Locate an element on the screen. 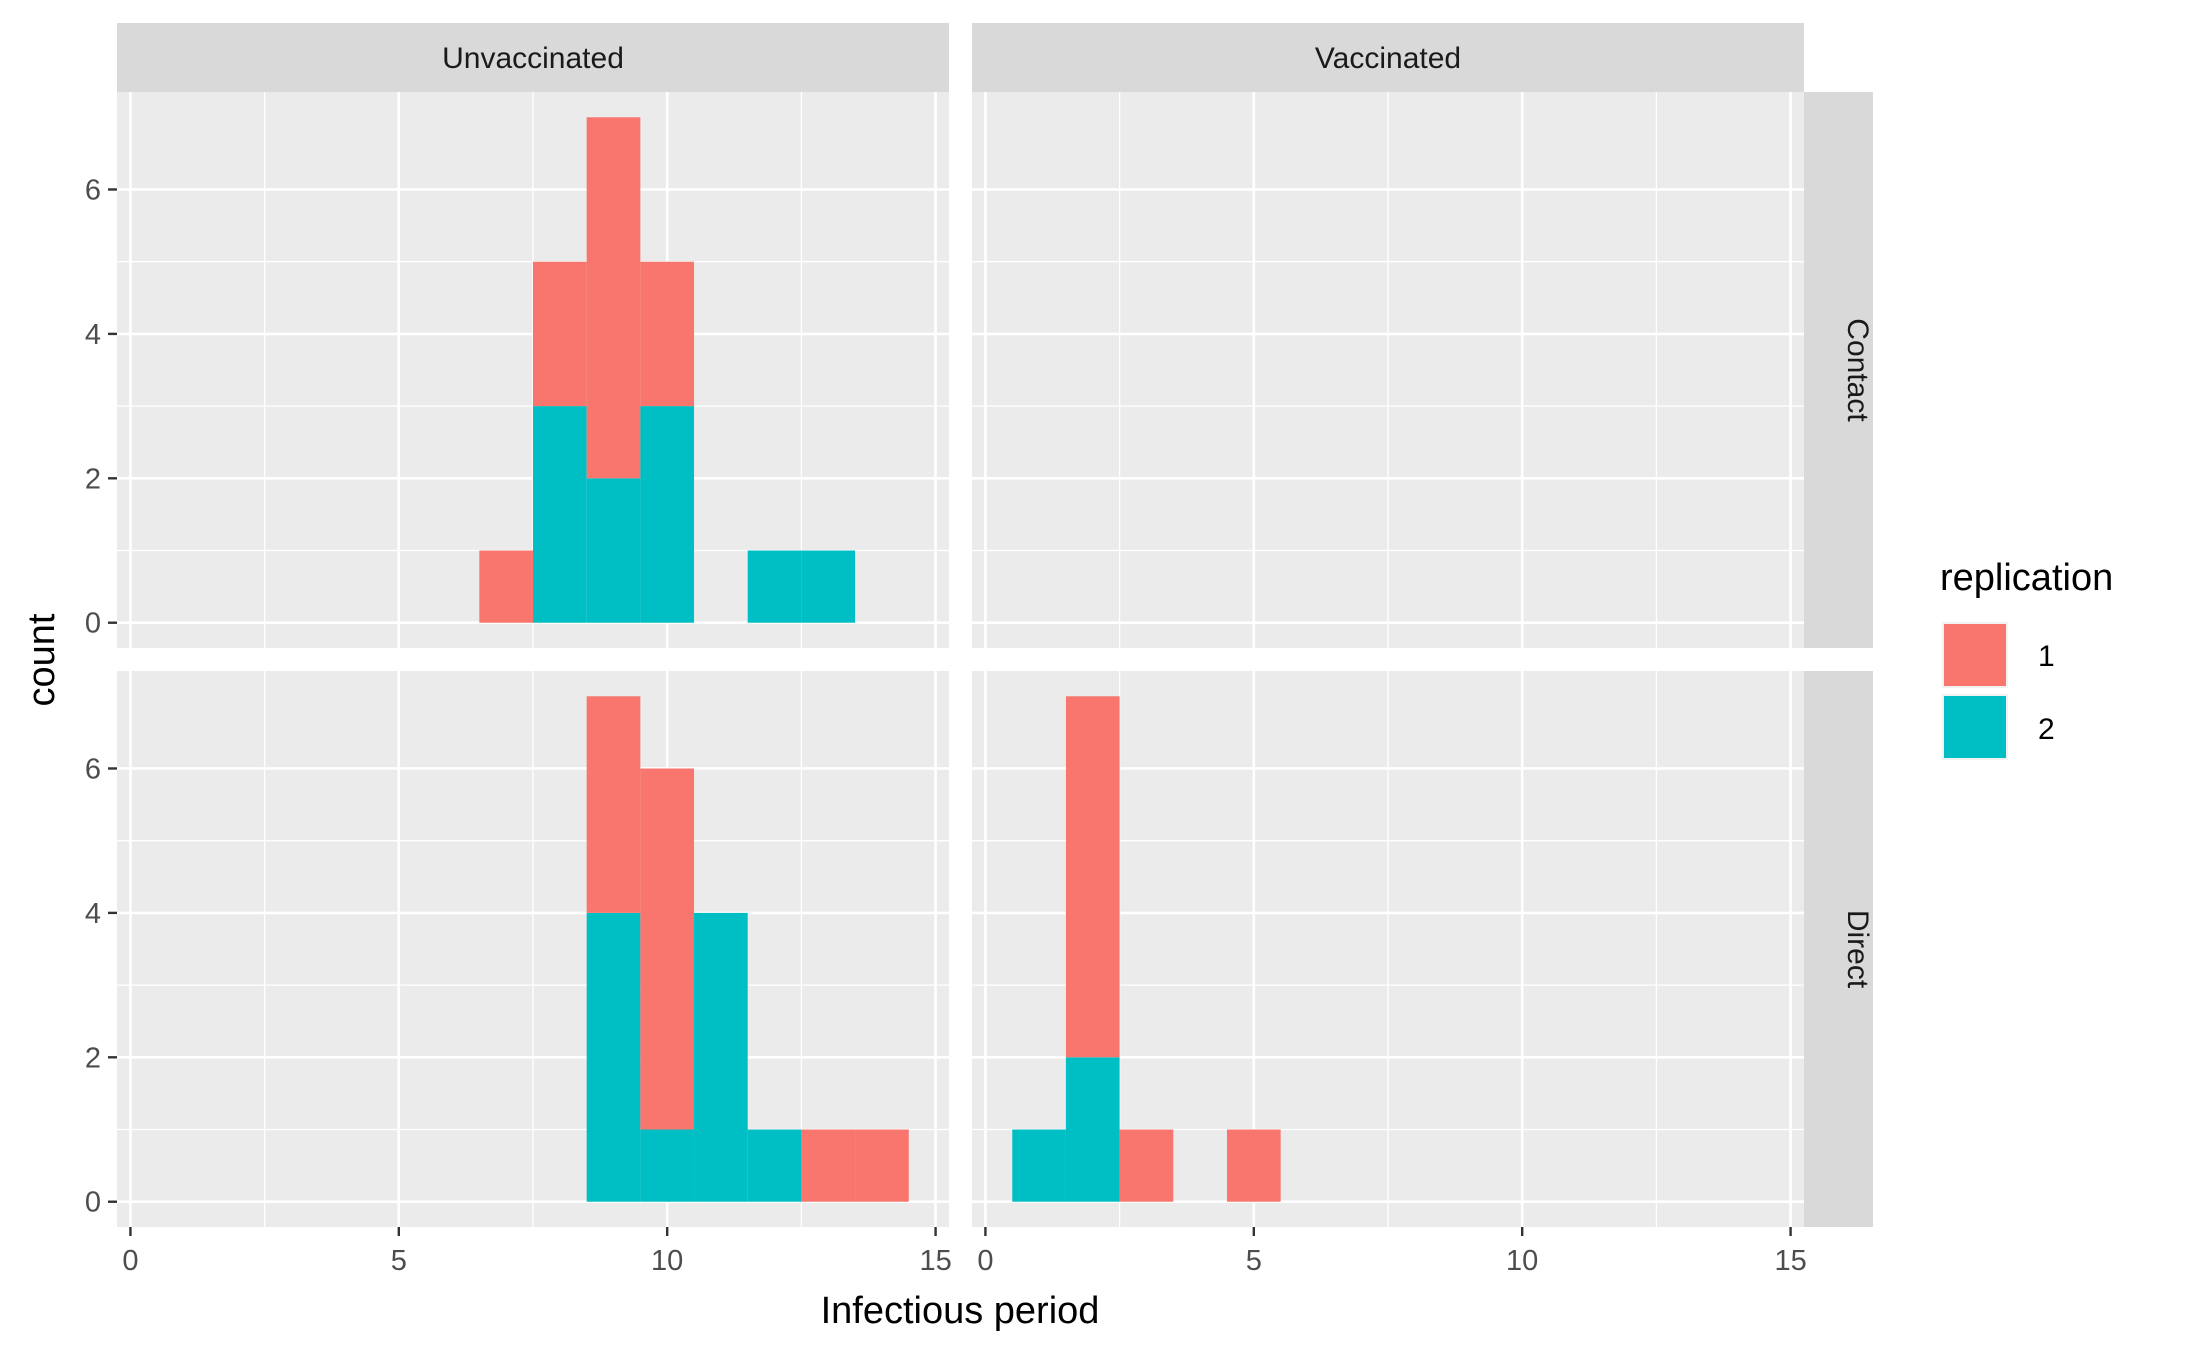  y-axis-title: count is located at coordinates (42, 659).